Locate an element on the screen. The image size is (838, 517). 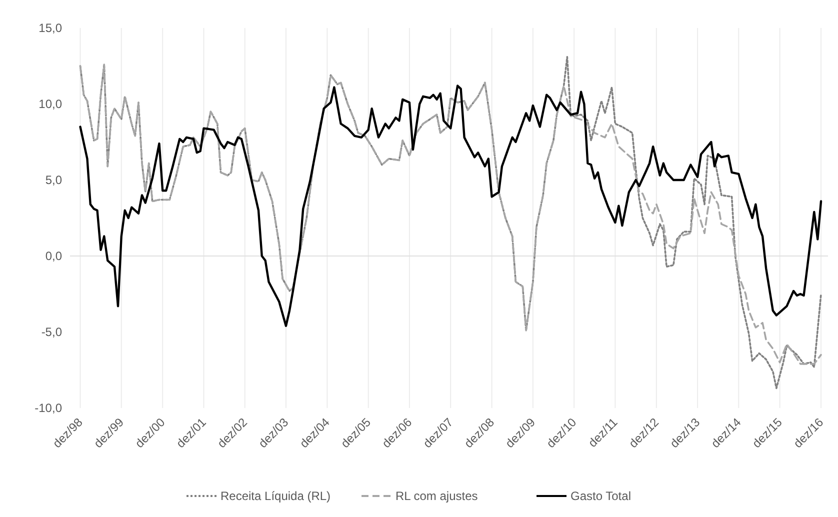
y-tick-label: 10,0 is located at coordinates (50, 104).